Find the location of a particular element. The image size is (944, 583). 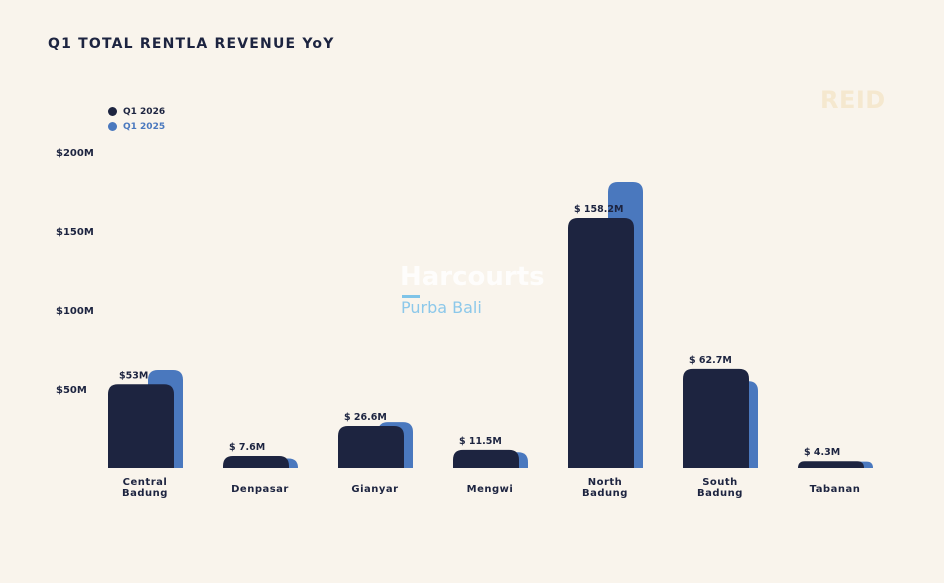

legend-label-q1-2026: Q1 2026 is located at coordinates (144, 111).